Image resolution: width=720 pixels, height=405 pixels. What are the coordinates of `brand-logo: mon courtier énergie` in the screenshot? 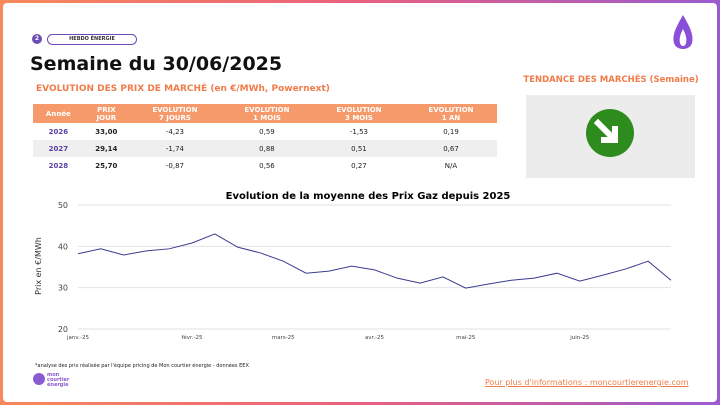 It's located at (51, 380).